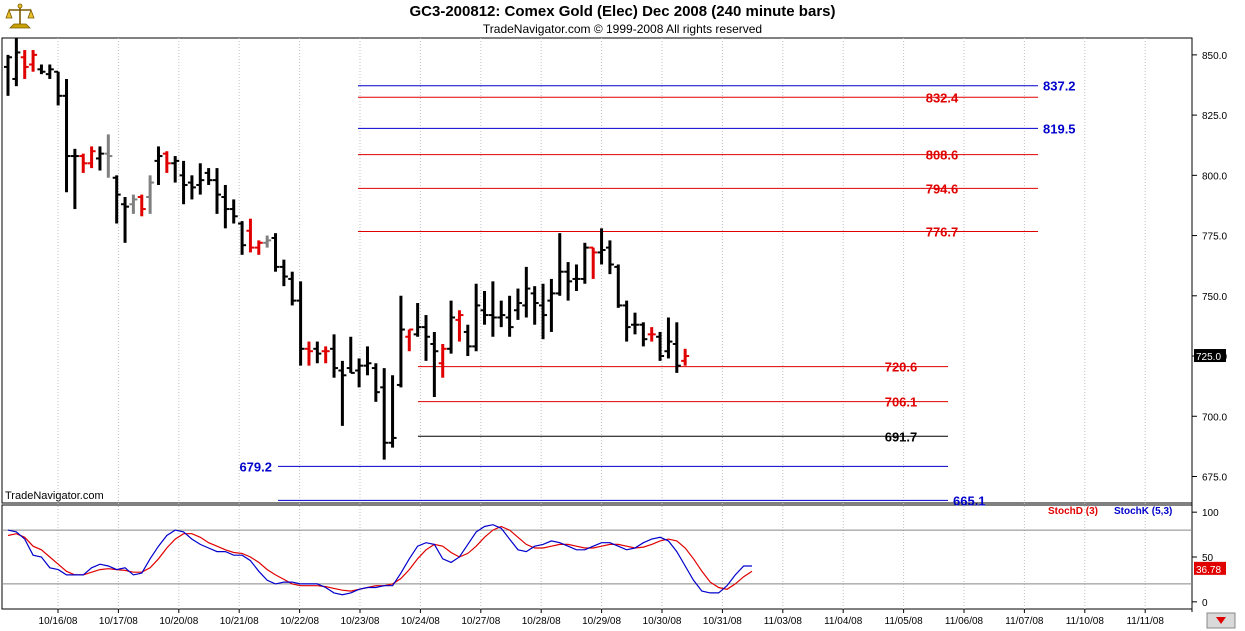 The height and width of the screenshot is (631, 1245). I want to click on stoch-y-tick-label: 0, so click(1205, 603).